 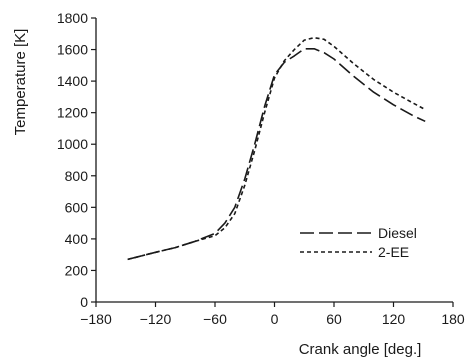 I want to click on y-tick-label: 0, so click(x=84, y=302).